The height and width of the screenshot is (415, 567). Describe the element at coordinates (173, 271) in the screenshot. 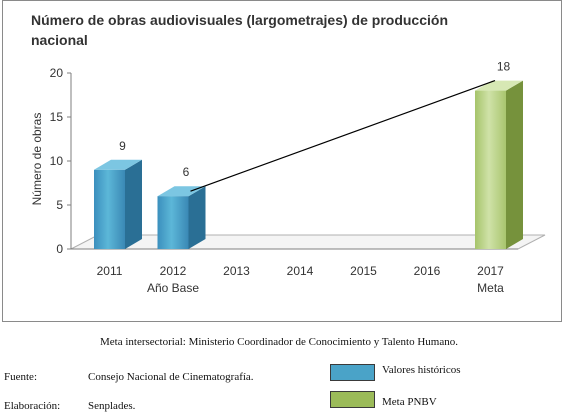

I see `x-tick-label: 2012` at that location.